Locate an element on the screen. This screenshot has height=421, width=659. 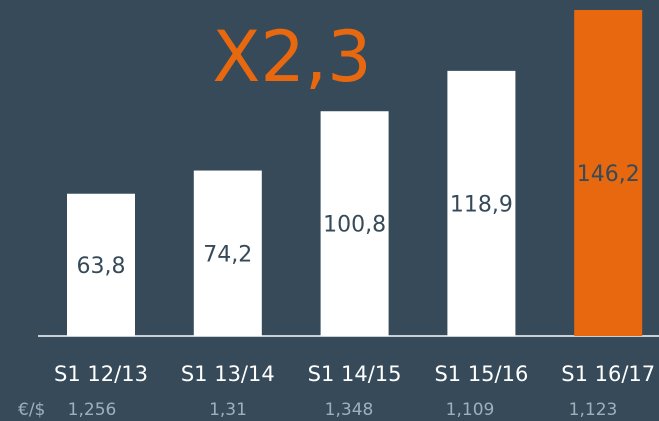
x-tick-label: S1 15/16 is located at coordinates (481, 374).